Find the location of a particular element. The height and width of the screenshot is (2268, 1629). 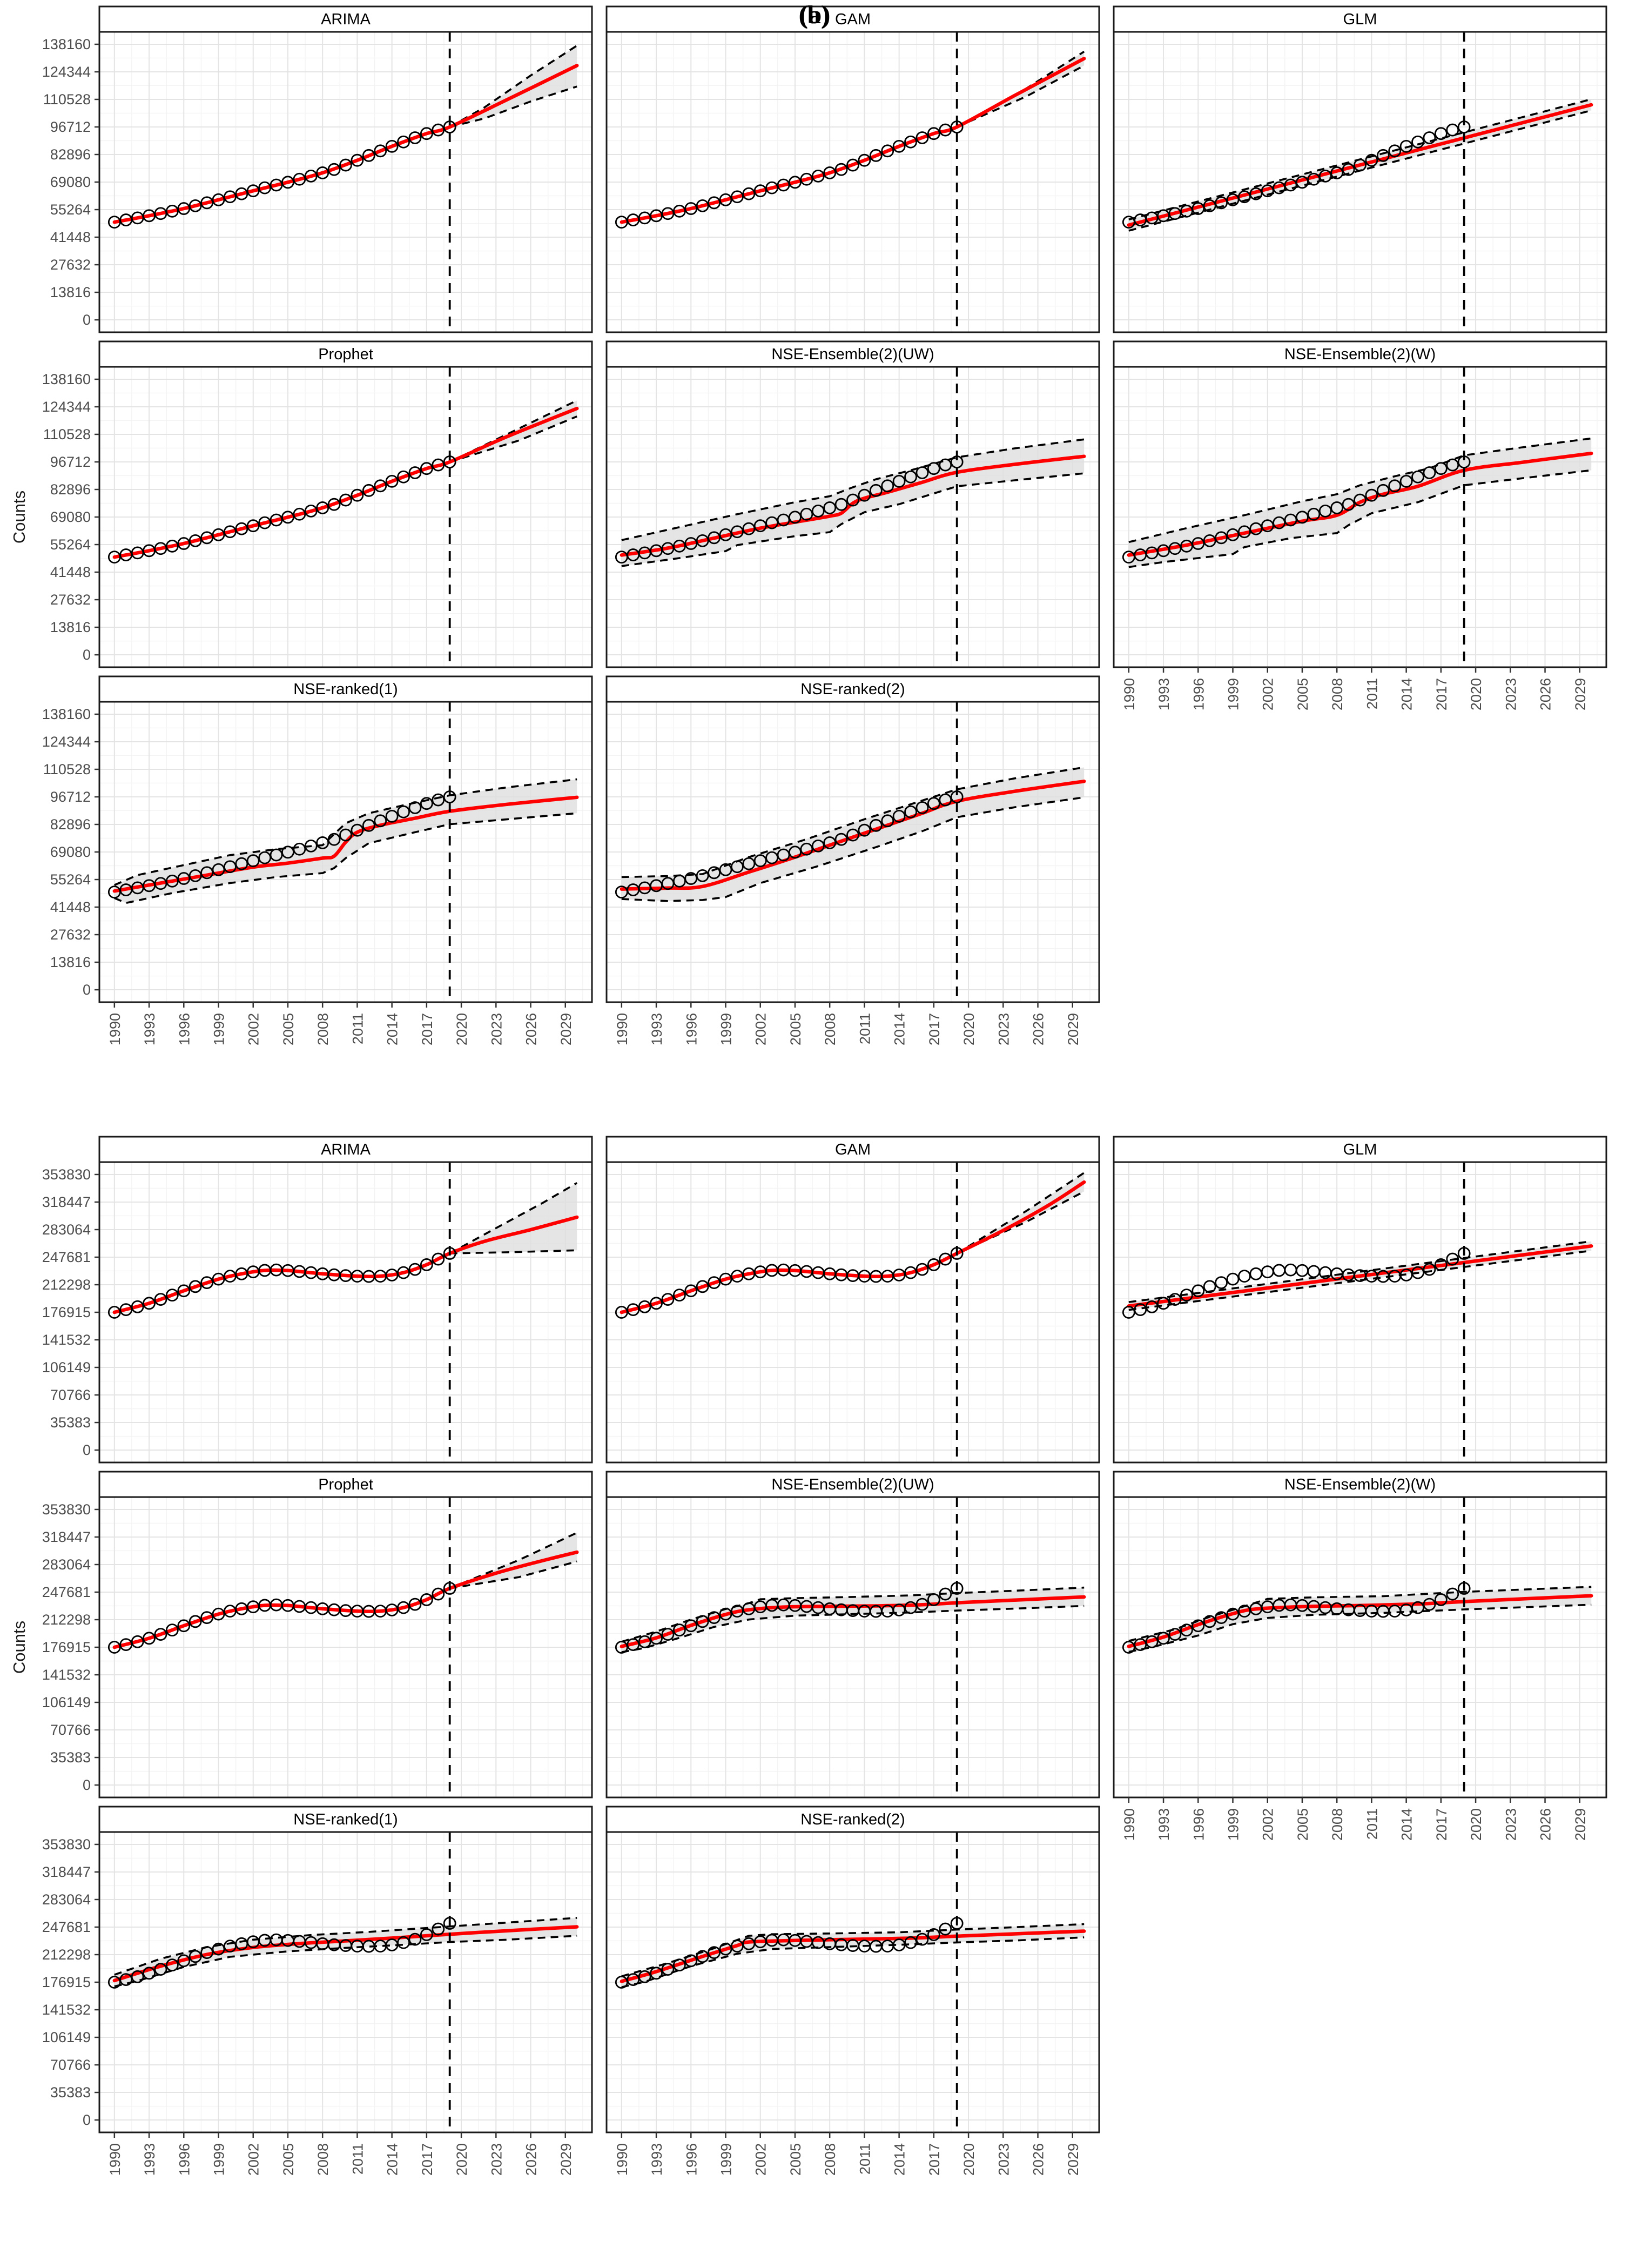

svg-text: 138160 is located at coordinates (66, 714).